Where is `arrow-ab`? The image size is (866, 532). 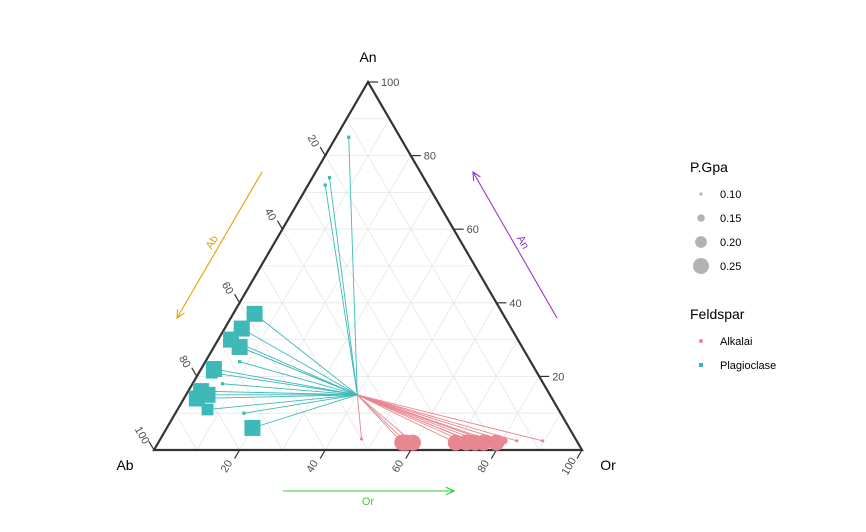 arrow-ab is located at coordinates (219, 245).